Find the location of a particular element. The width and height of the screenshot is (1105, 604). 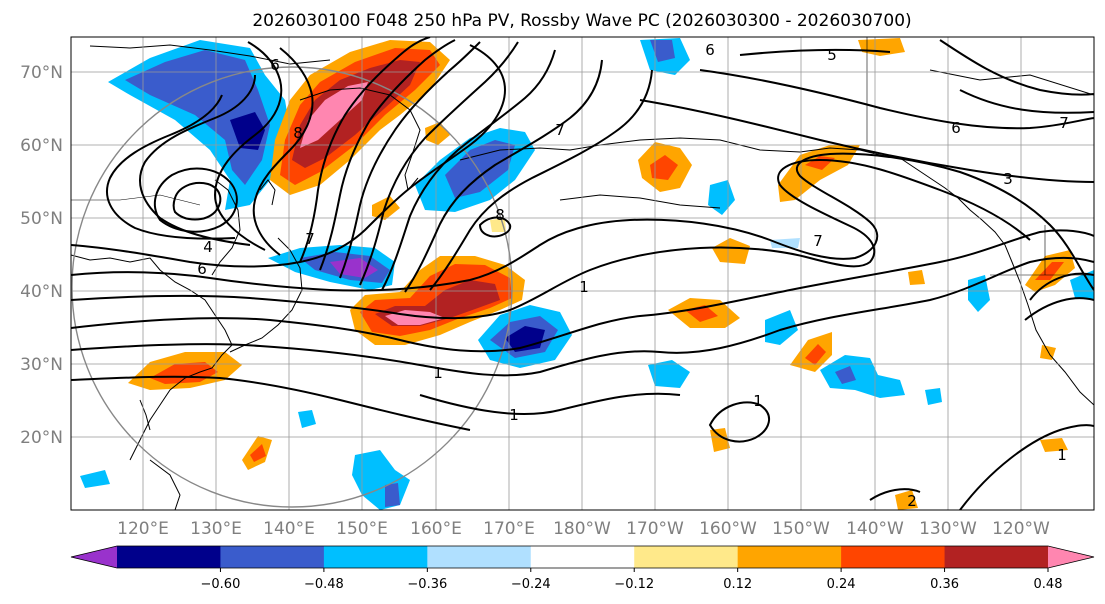

colorbar-tick-label: −0.60 is located at coordinates (221, 584).